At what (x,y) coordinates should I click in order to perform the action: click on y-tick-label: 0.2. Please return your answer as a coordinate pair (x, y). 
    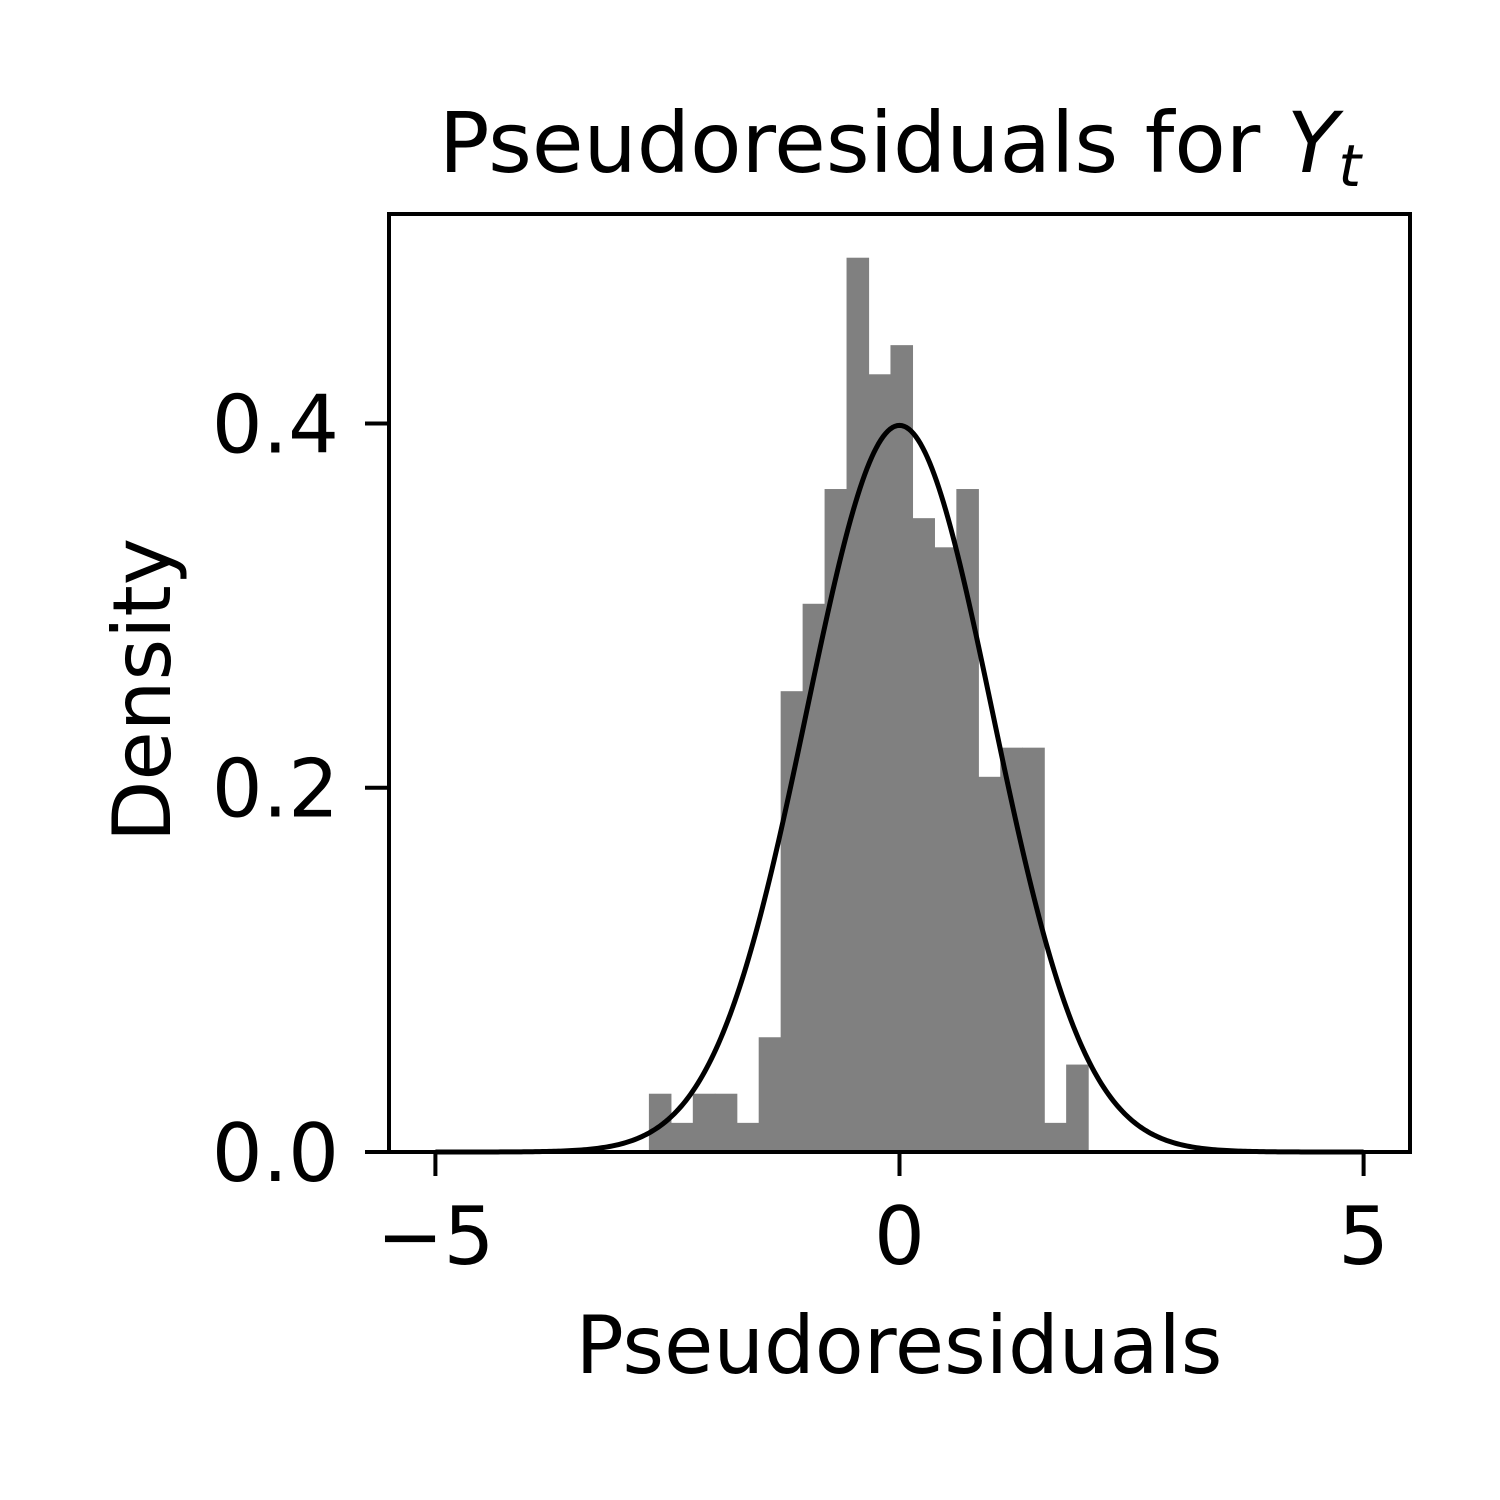
    Looking at the image, I should click on (275, 789).